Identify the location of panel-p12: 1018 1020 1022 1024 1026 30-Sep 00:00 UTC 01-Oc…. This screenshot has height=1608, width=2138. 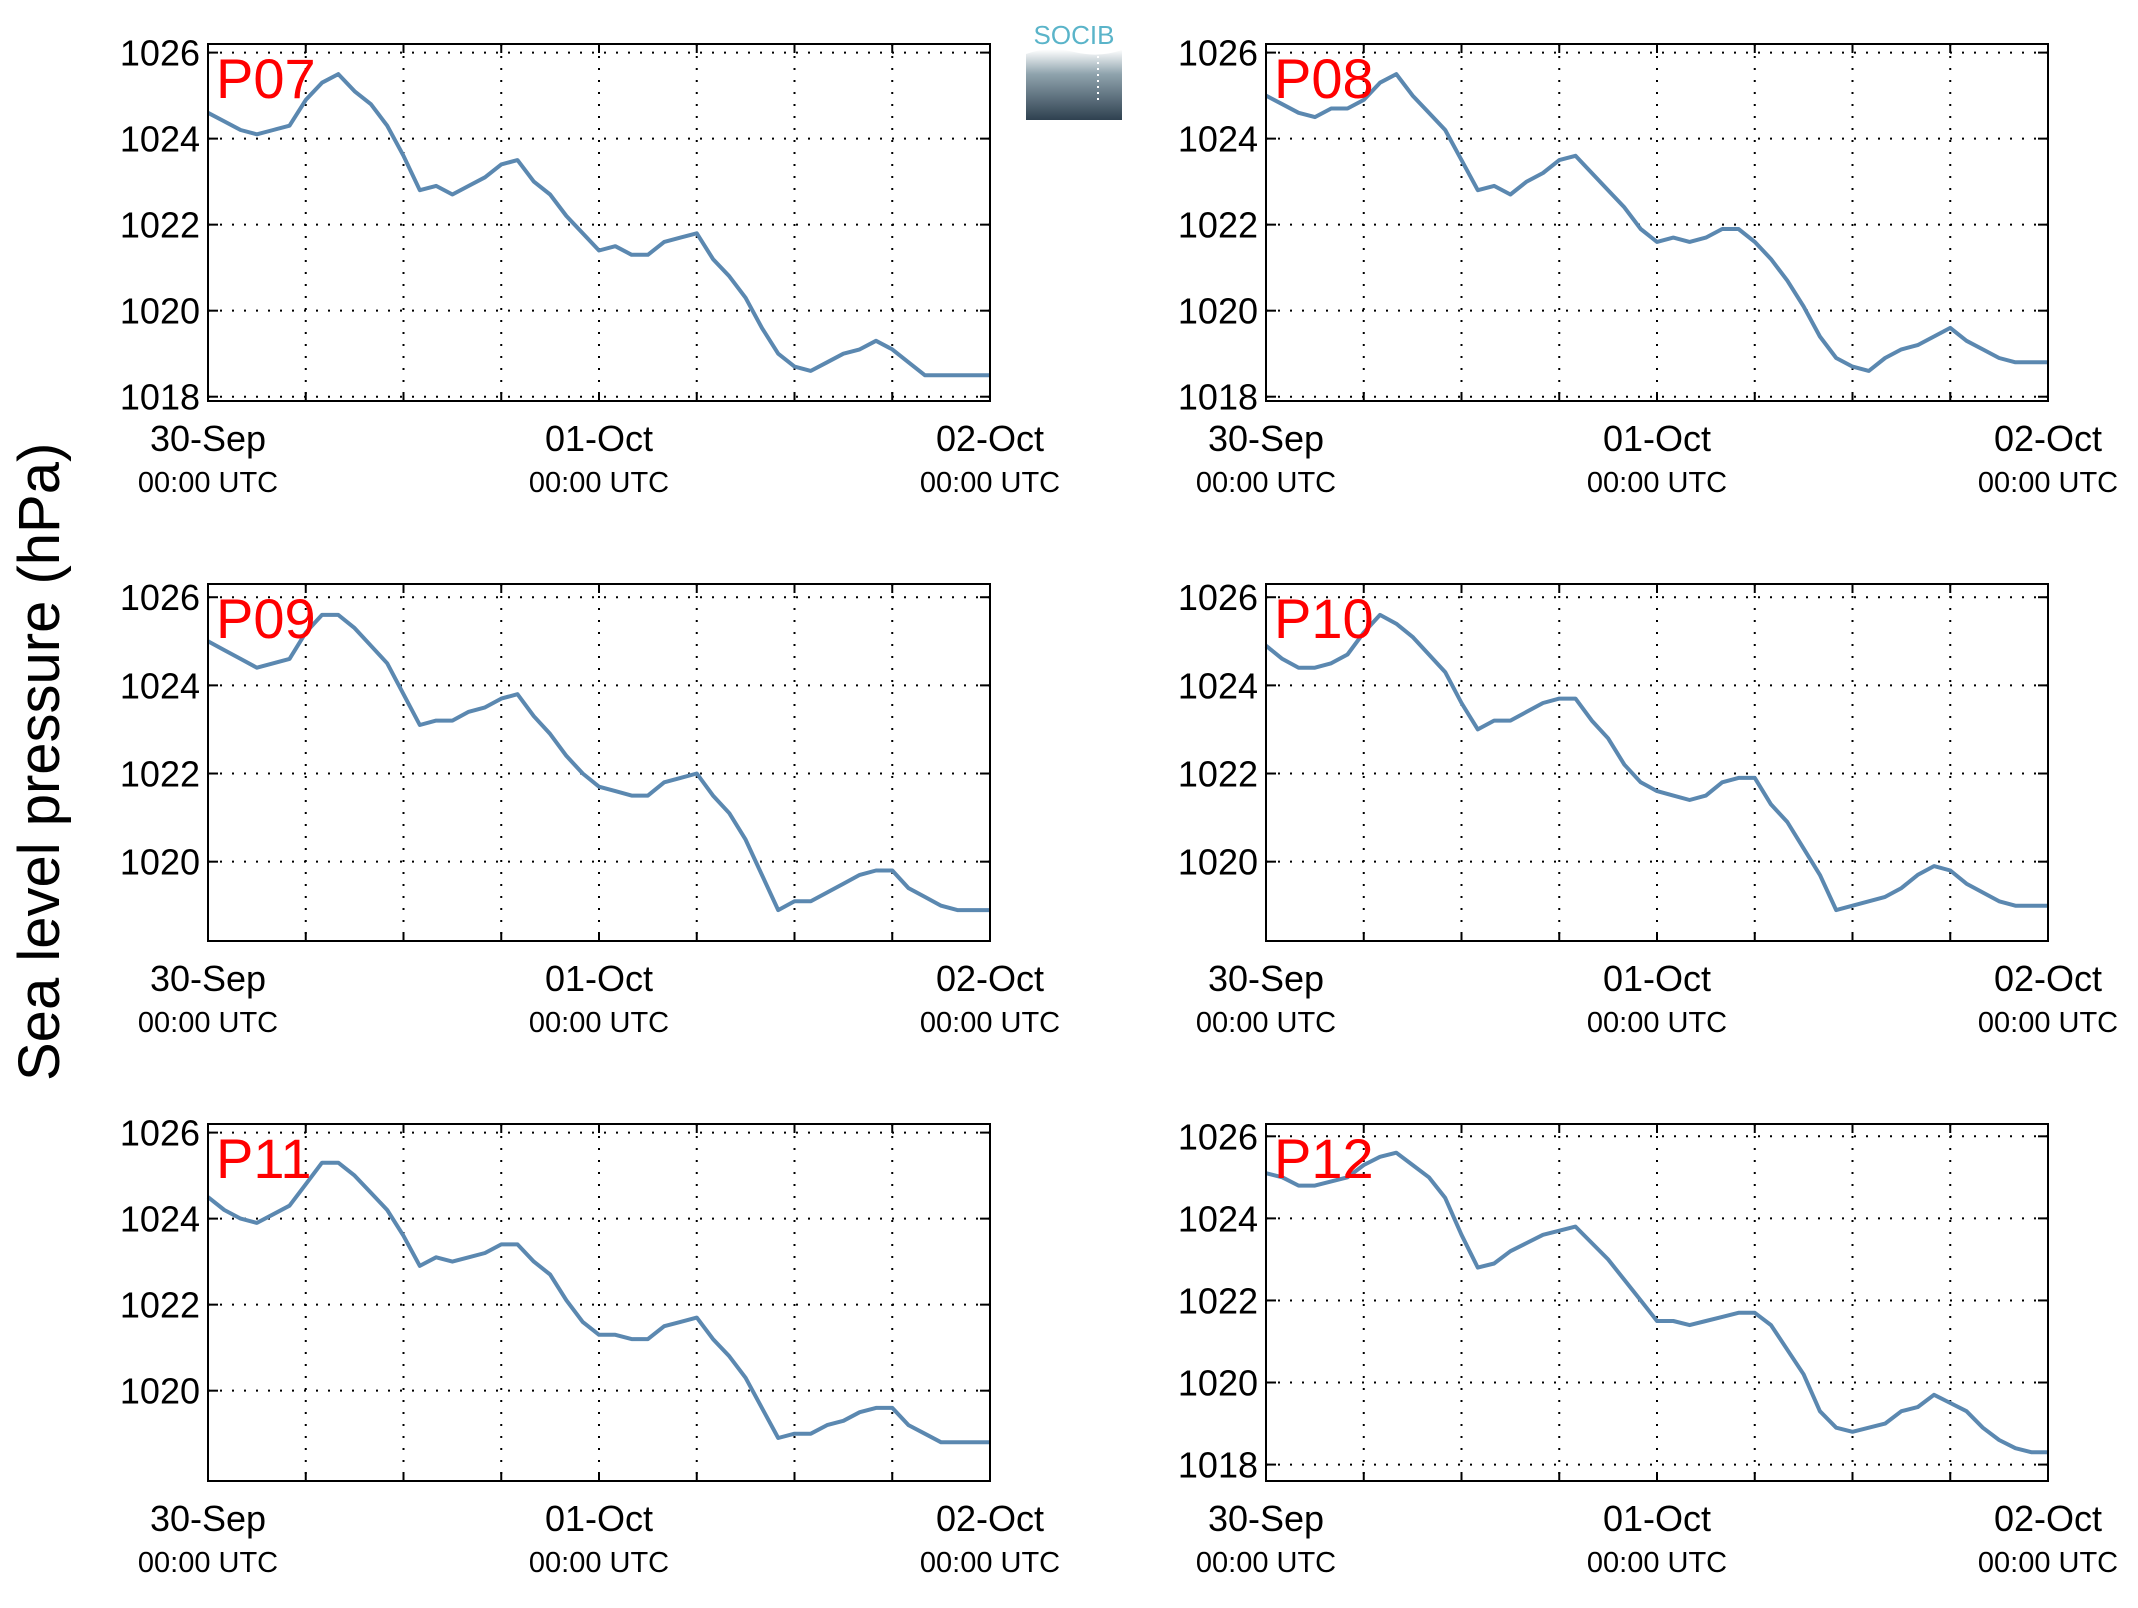
(1648, 1347).